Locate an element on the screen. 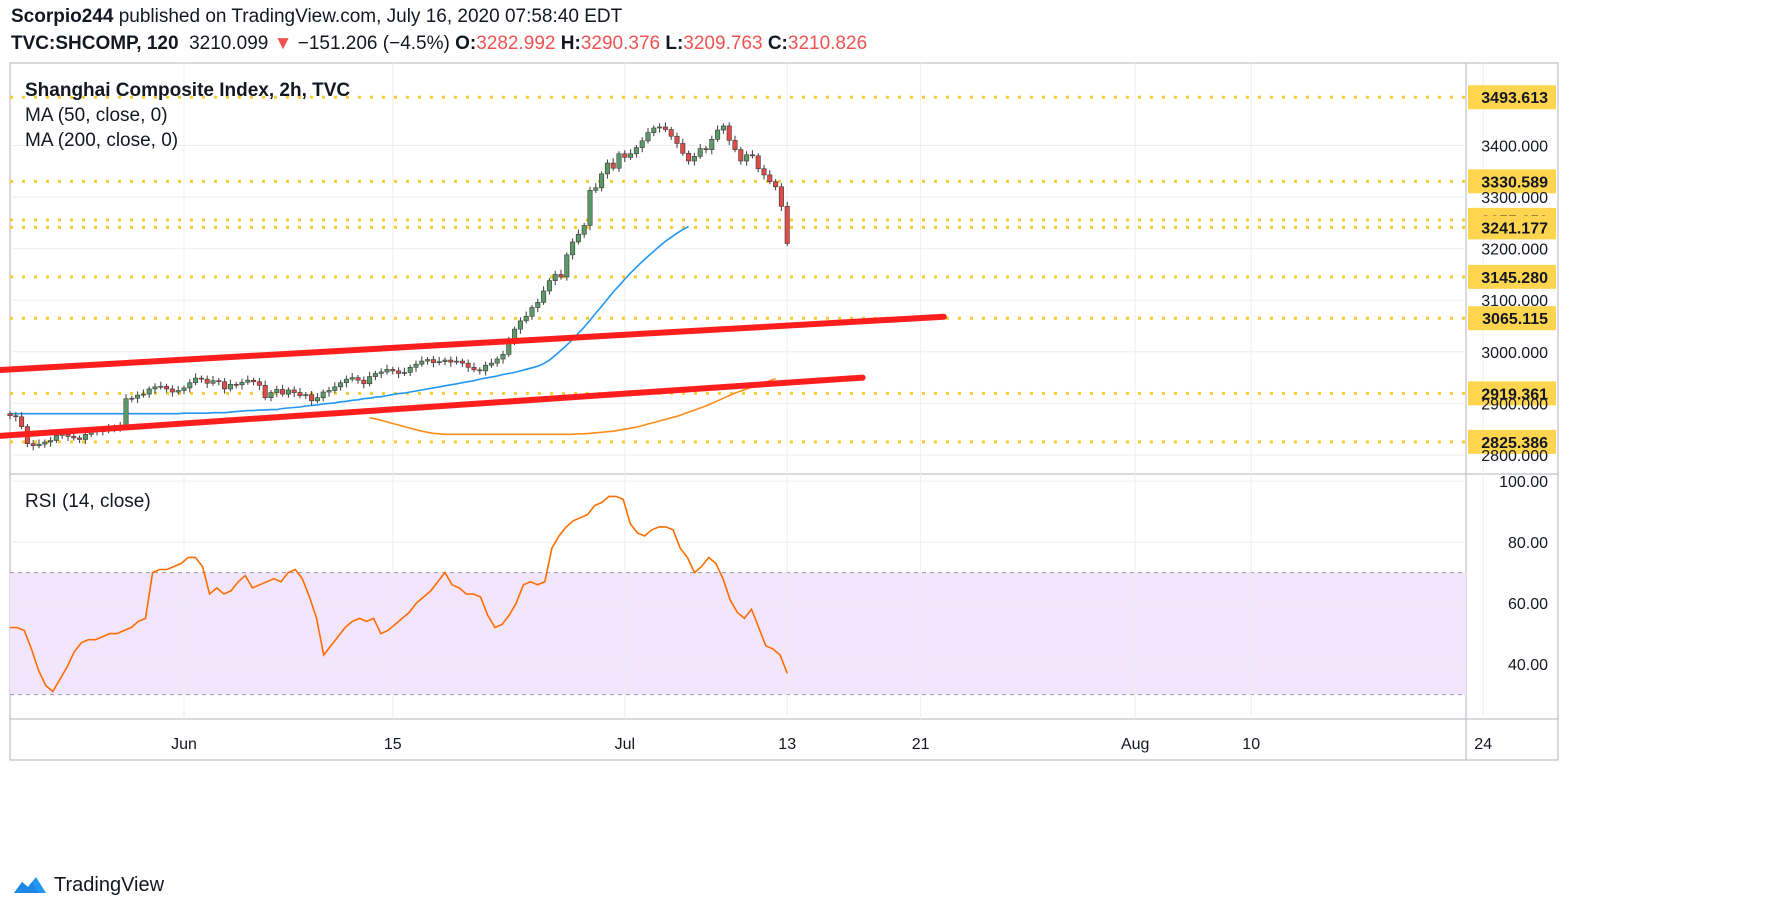 Image resolution: width=1769 pixels, height=918 pixels. footer-brand: TradingView is located at coordinates (88, 885).